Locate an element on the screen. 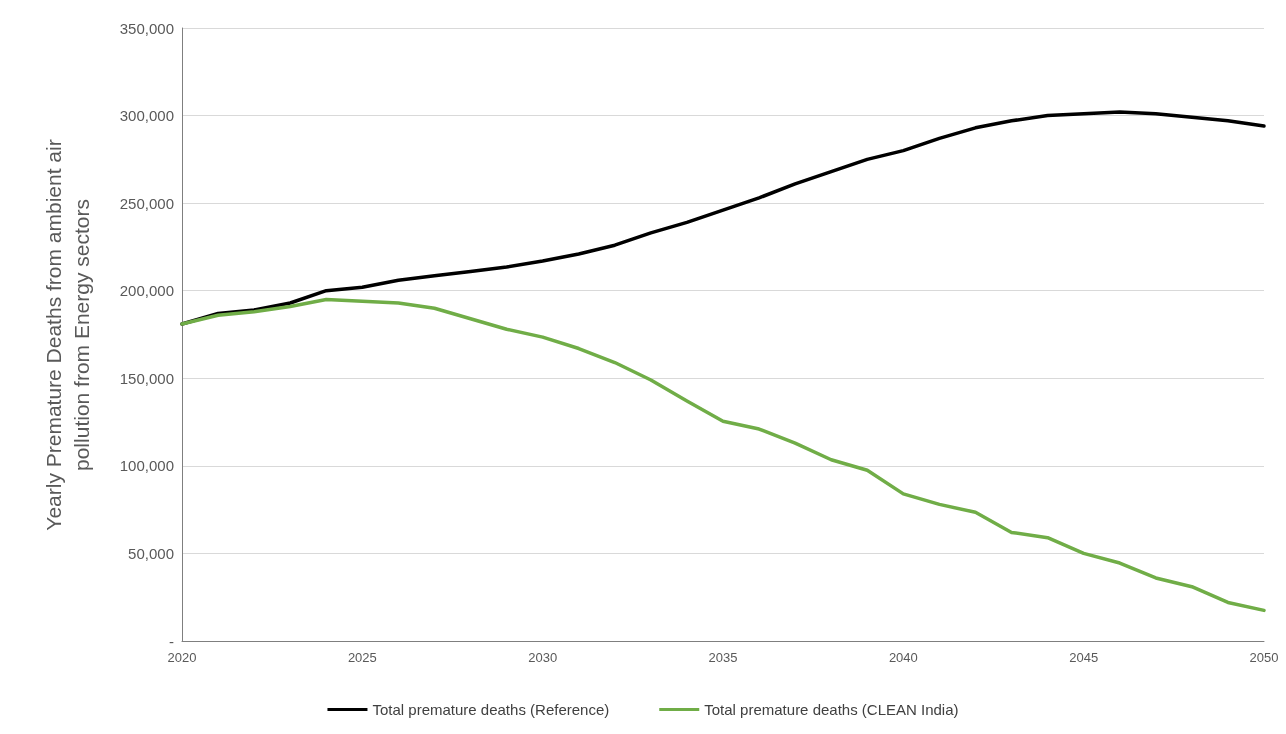 This screenshot has height=734, width=1286. y-tick-label: 100,000 is located at coordinates (146, 466).